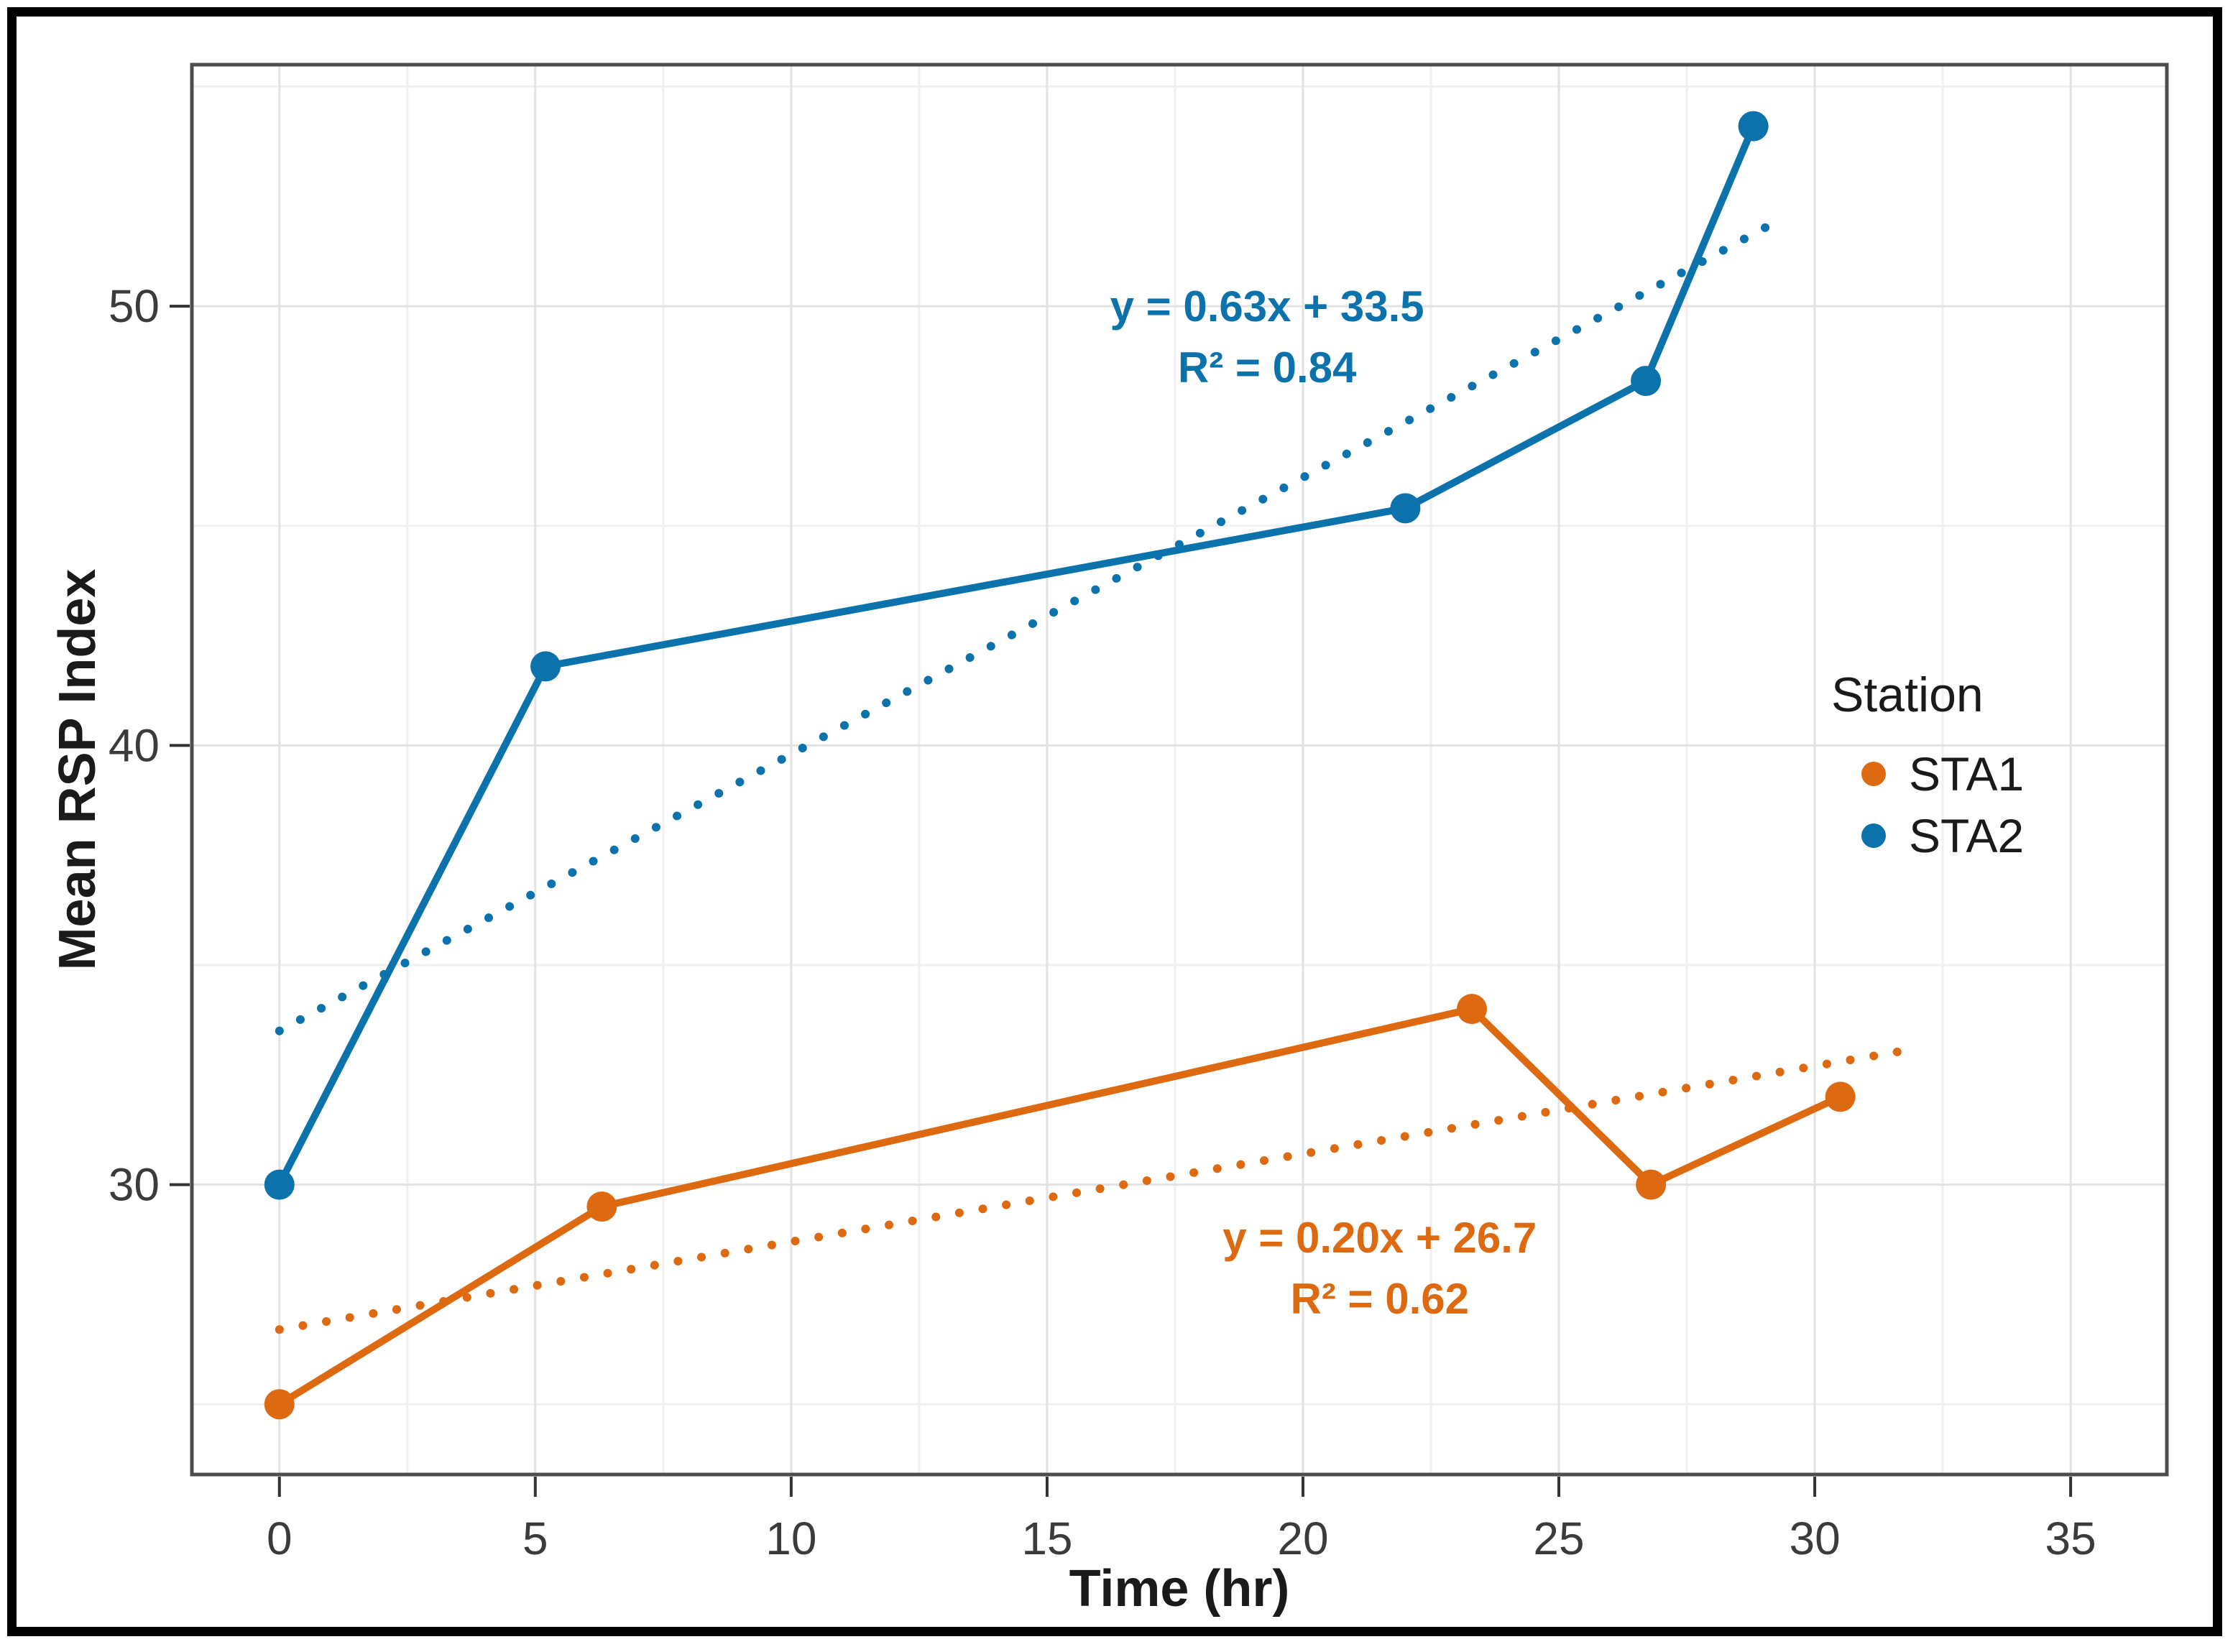  I want to click on legend-marker-sta1-icon, so click(1873, 774).